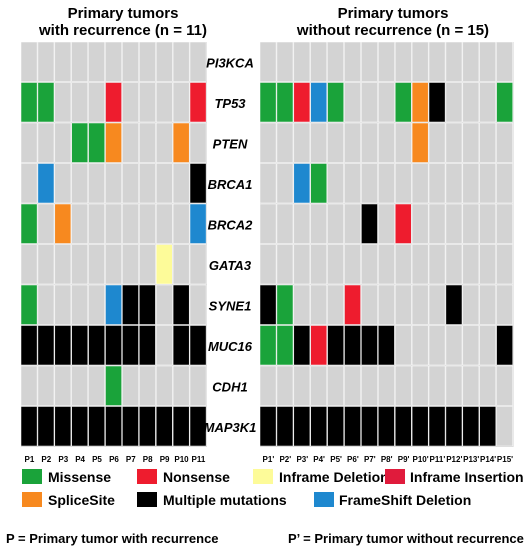 The height and width of the screenshot is (550, 526). What do you see at coordinates (229, 386) in the screenshot?
I see `gene-label-cdh1: CDH1` at bounding box center [229, 386].